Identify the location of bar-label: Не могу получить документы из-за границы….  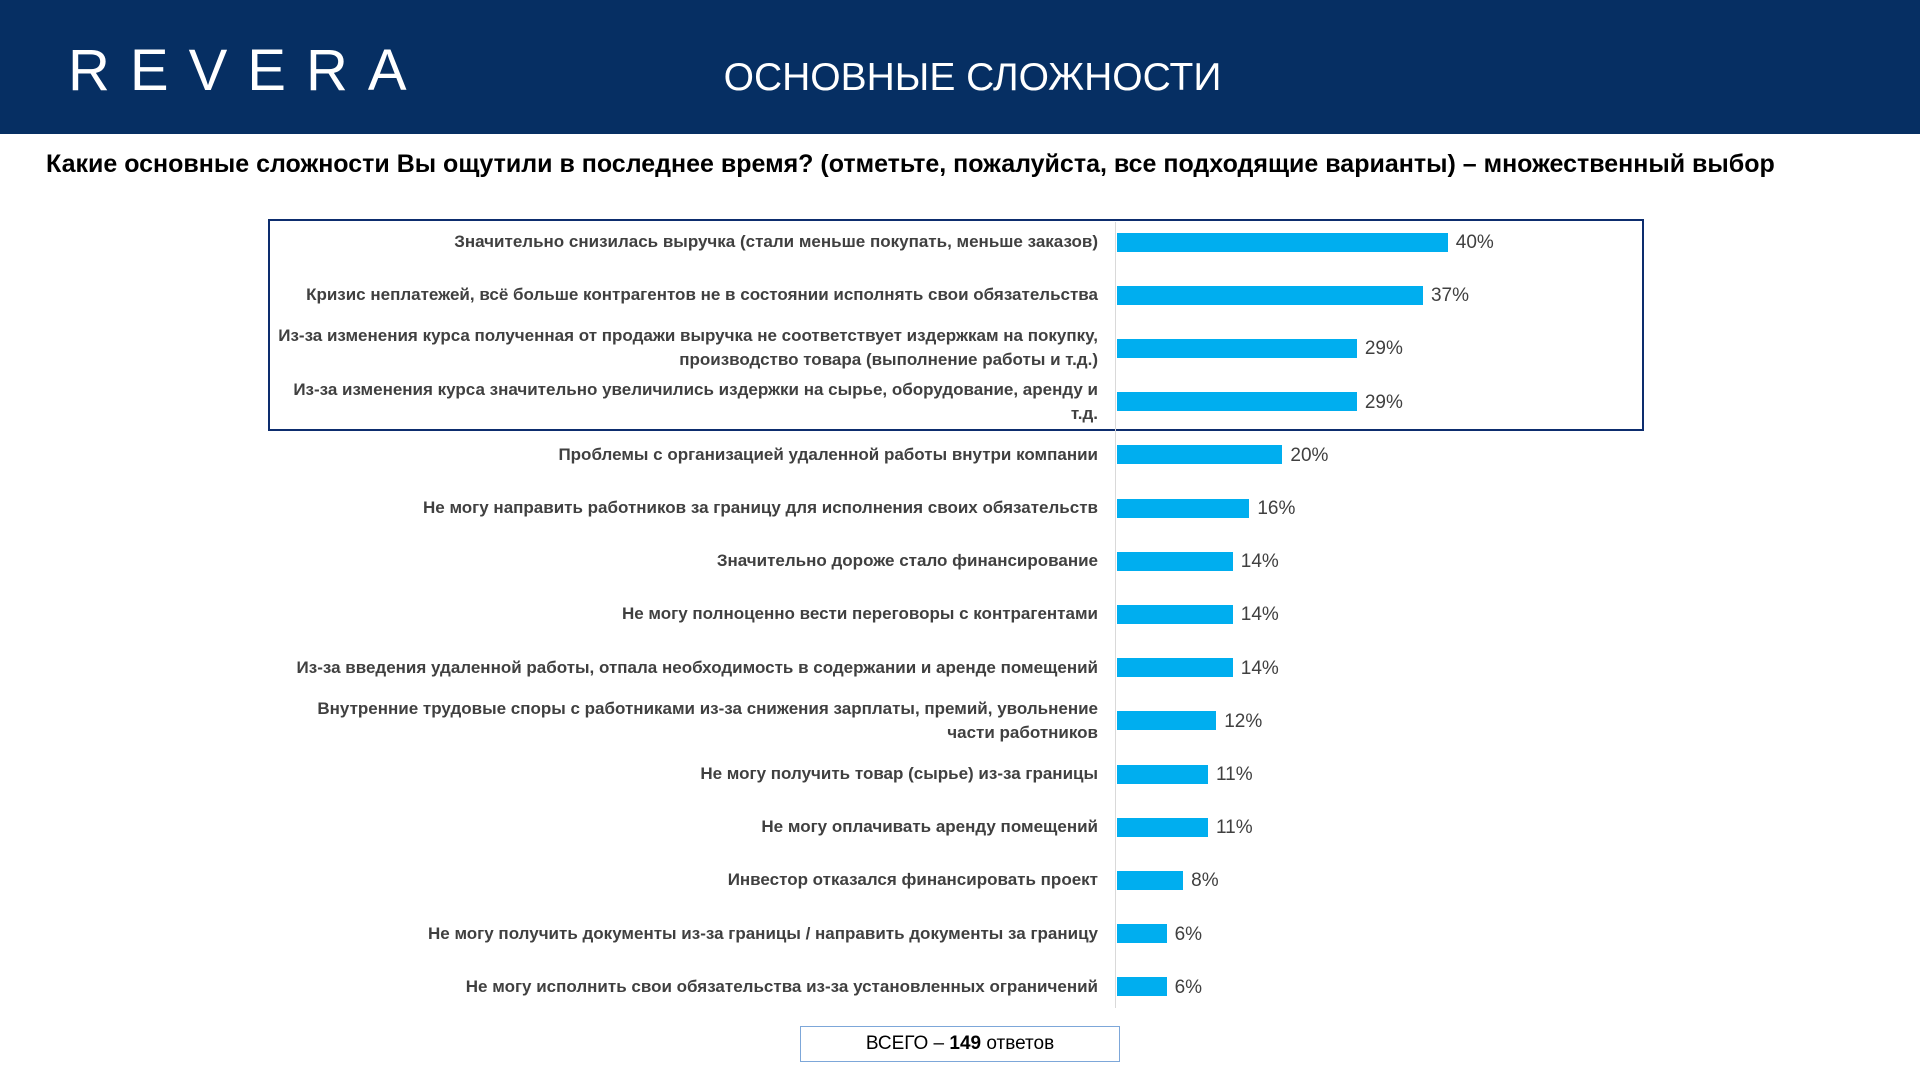
(762, 933).